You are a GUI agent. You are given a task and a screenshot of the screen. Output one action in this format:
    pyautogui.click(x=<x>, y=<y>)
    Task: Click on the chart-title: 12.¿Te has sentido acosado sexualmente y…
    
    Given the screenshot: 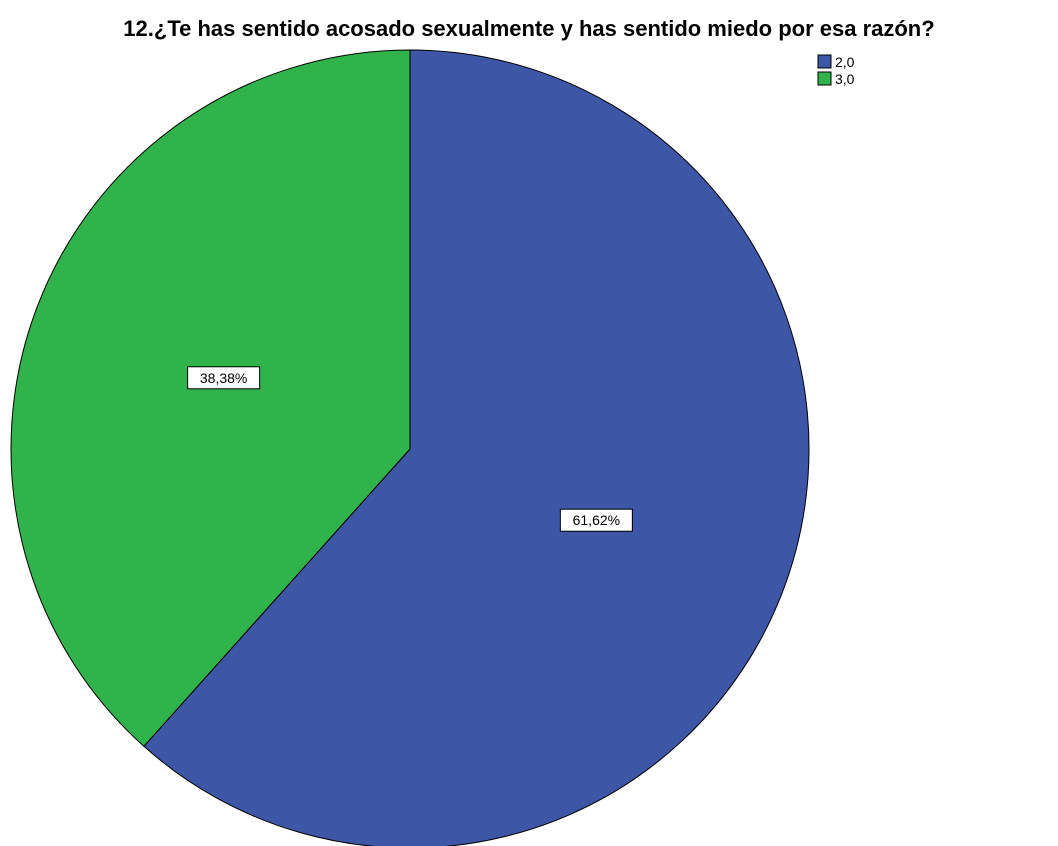 What is the action you would take?
    pyautogui.click(x=529, y=28)
    